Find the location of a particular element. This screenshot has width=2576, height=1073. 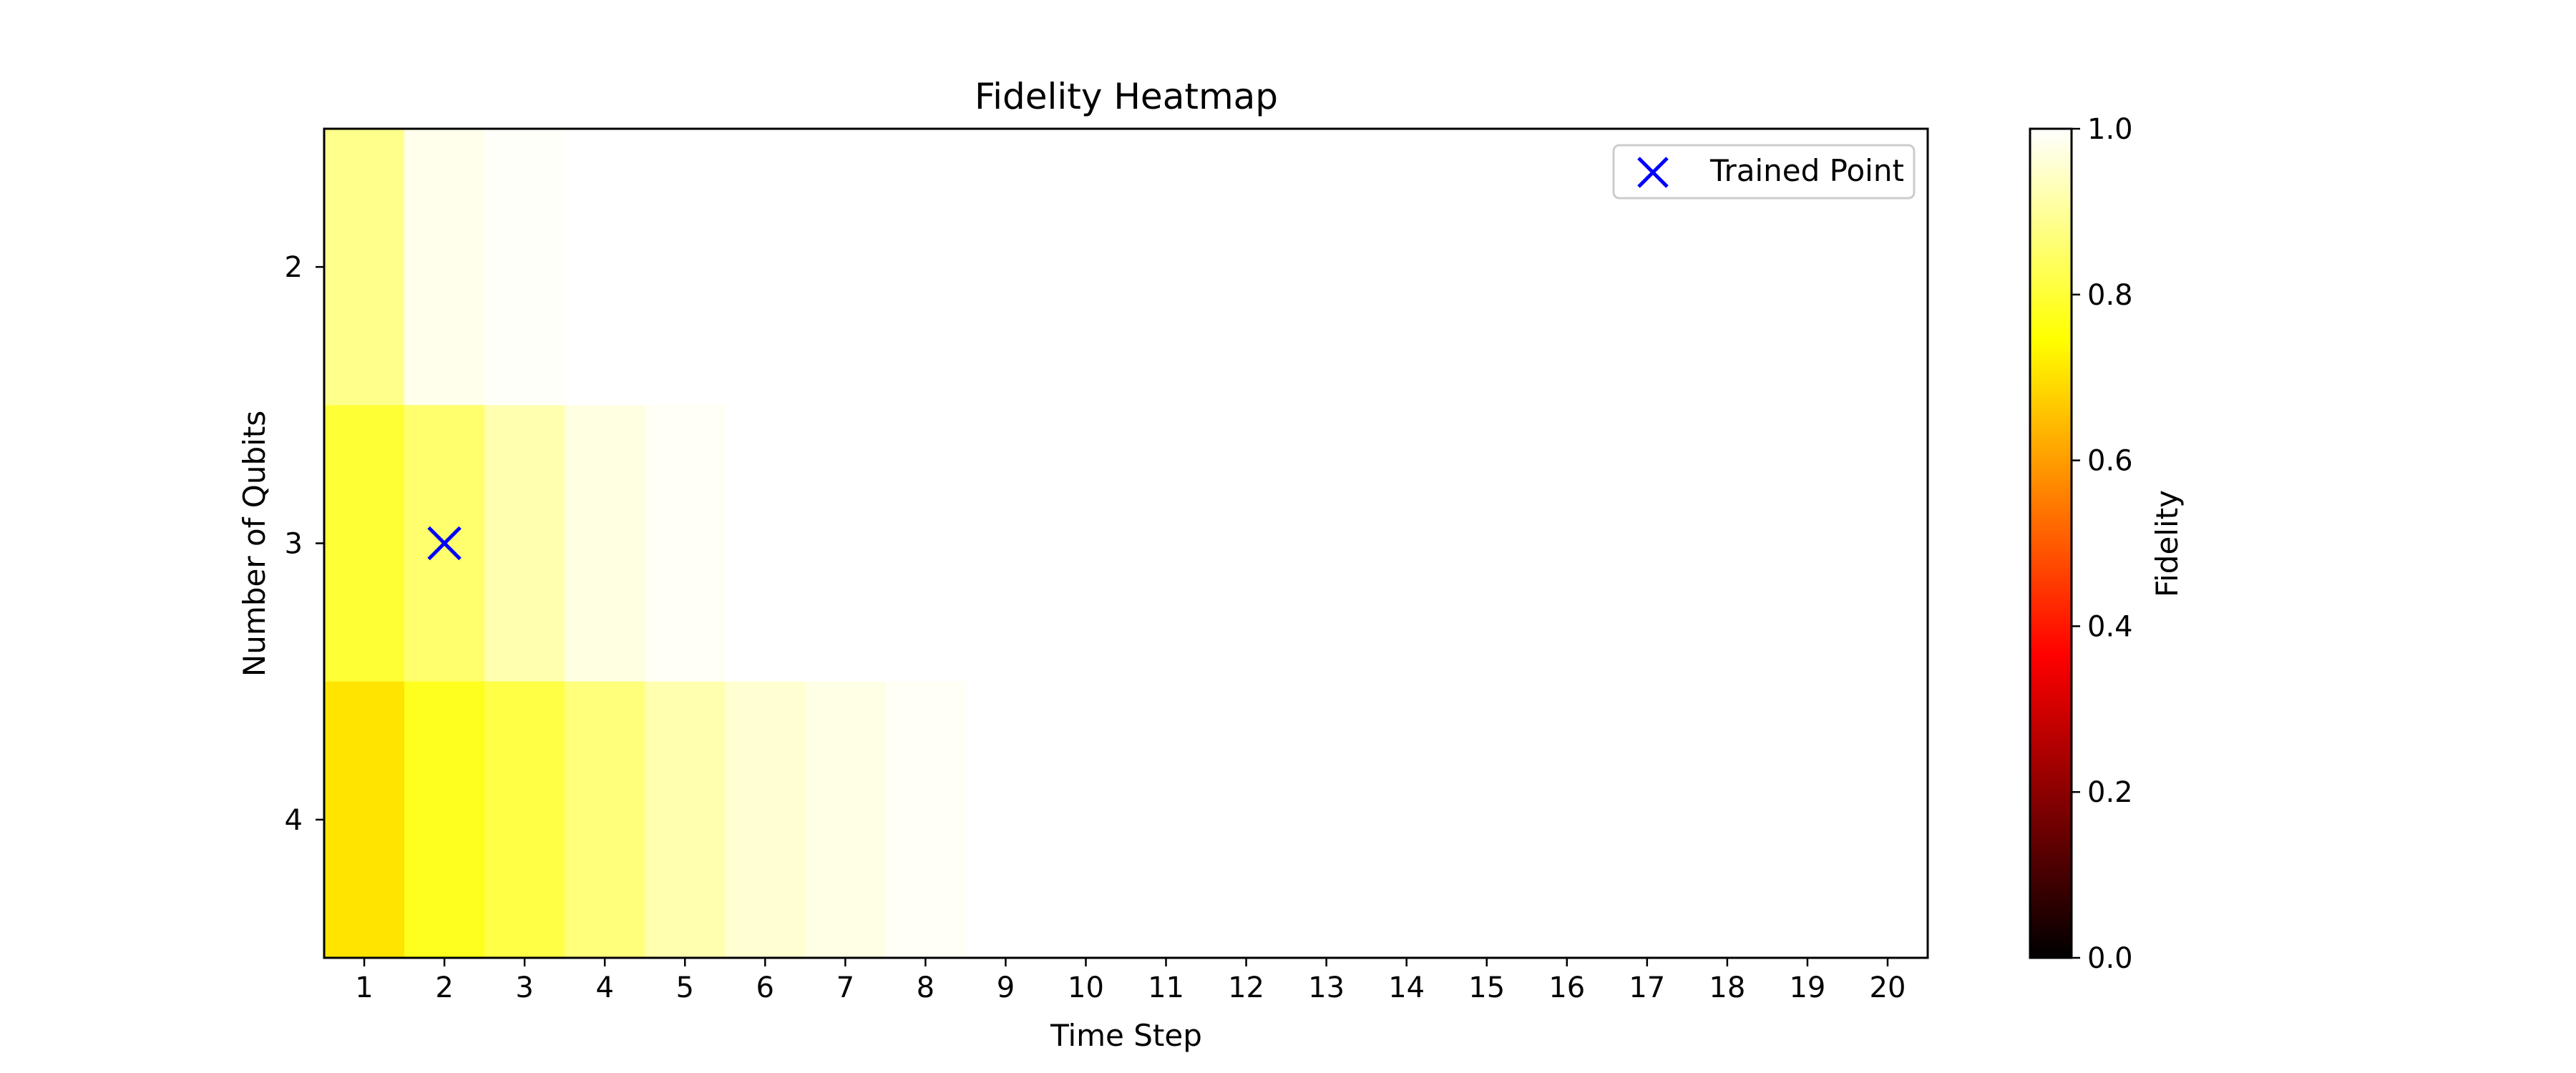

x-tick-label: 20 is located at coordinates (1888, 987).